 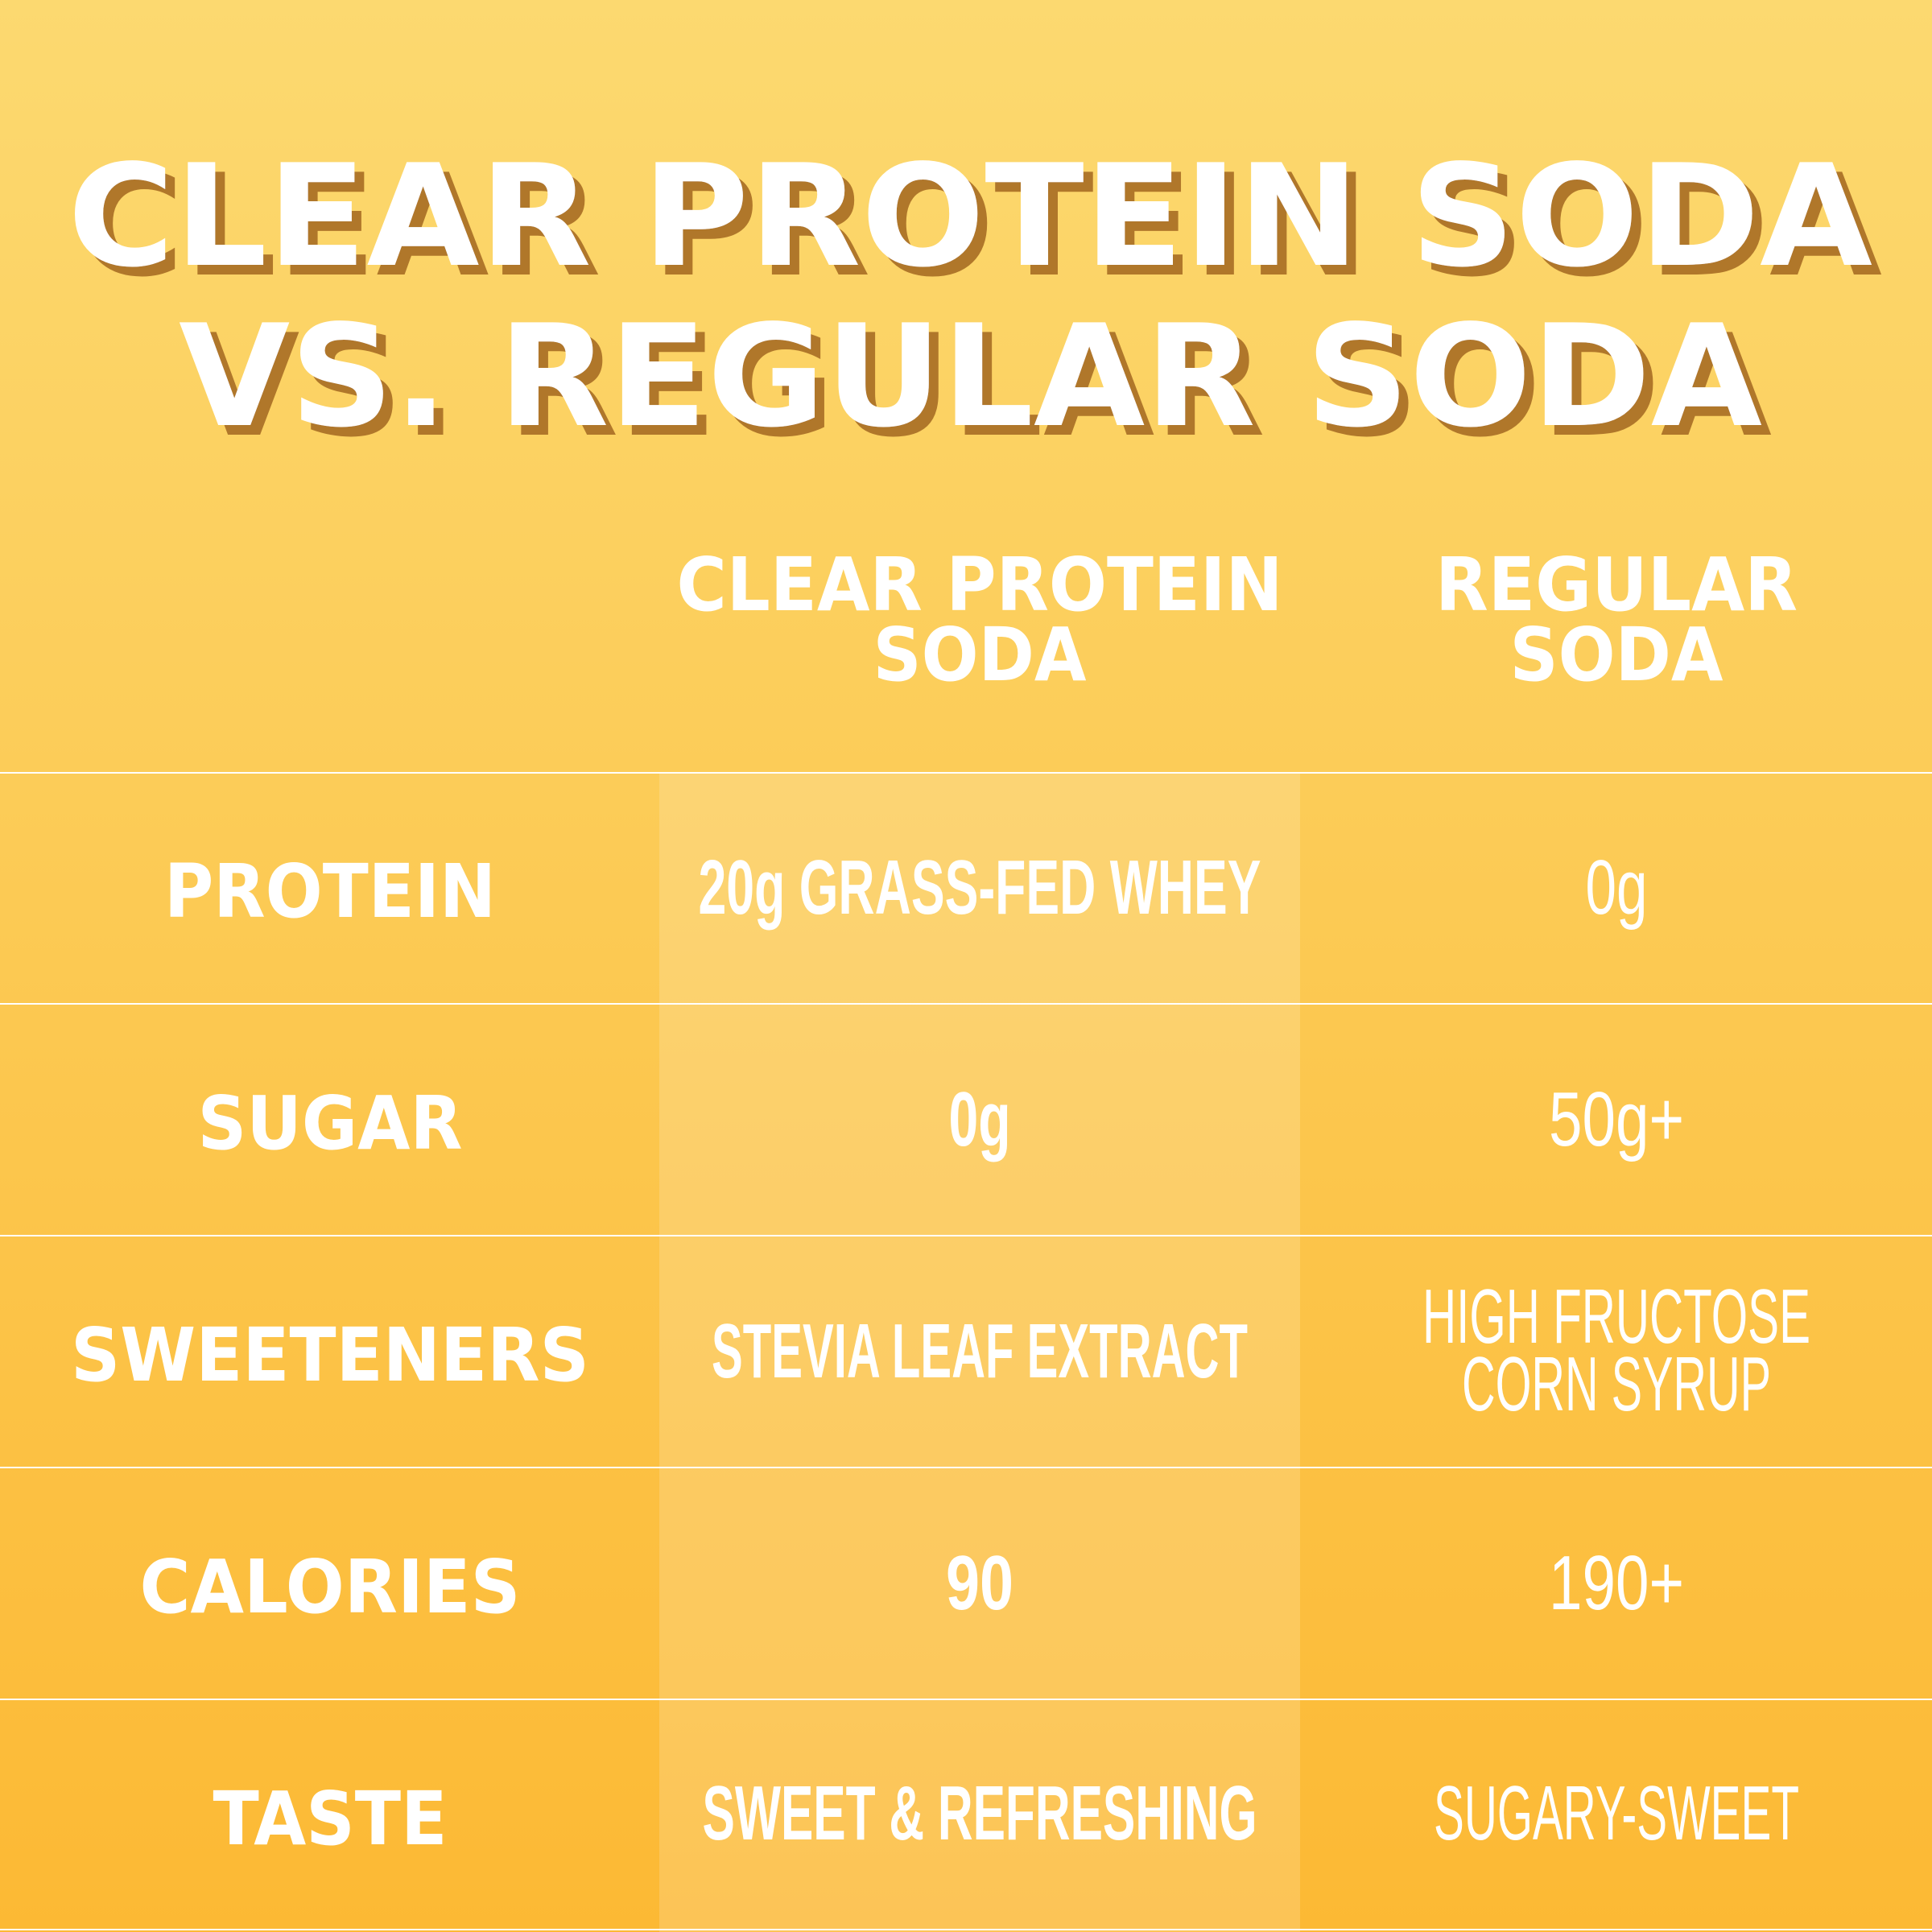 I want to click on row-label: PROTEIN, so click(x=330, y=891).